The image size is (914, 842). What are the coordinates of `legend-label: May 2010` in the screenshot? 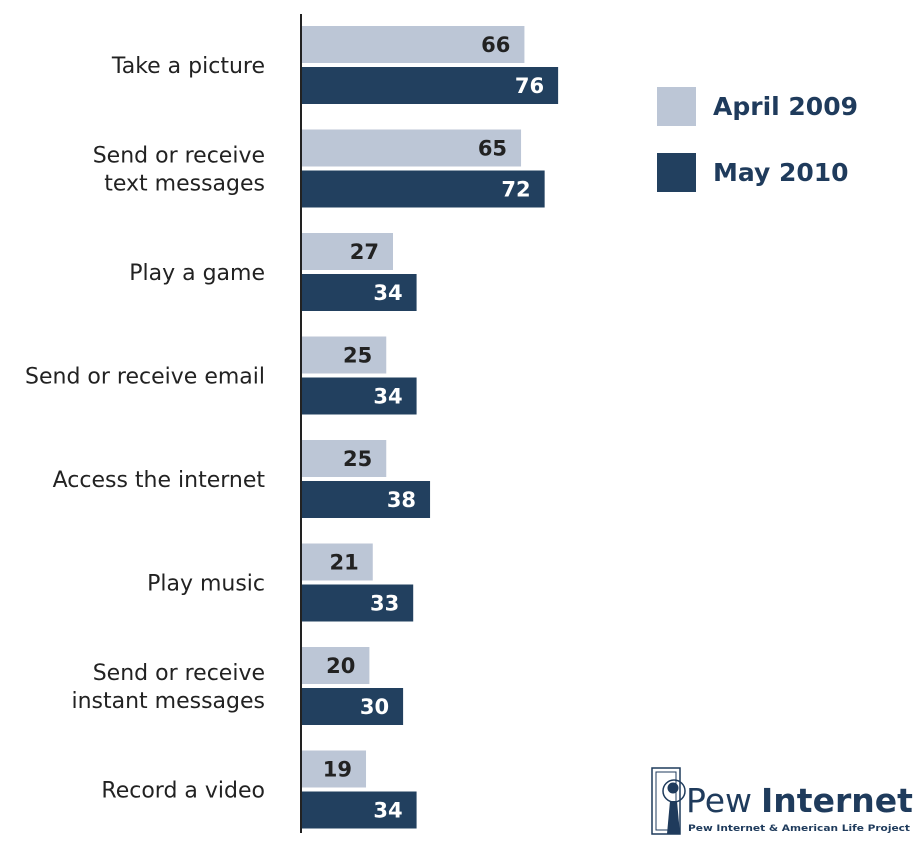 It's located at (781, 172).